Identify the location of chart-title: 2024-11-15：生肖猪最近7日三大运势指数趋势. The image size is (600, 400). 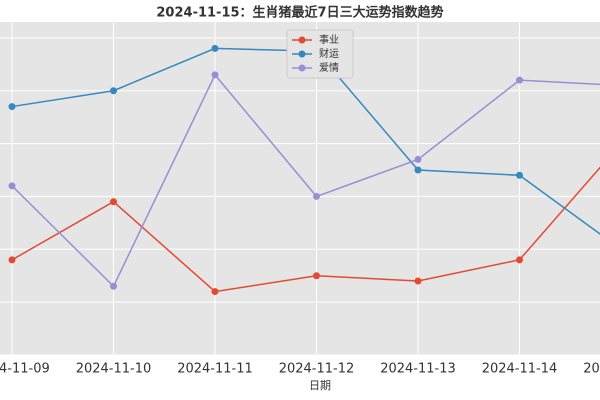
(299, 13).